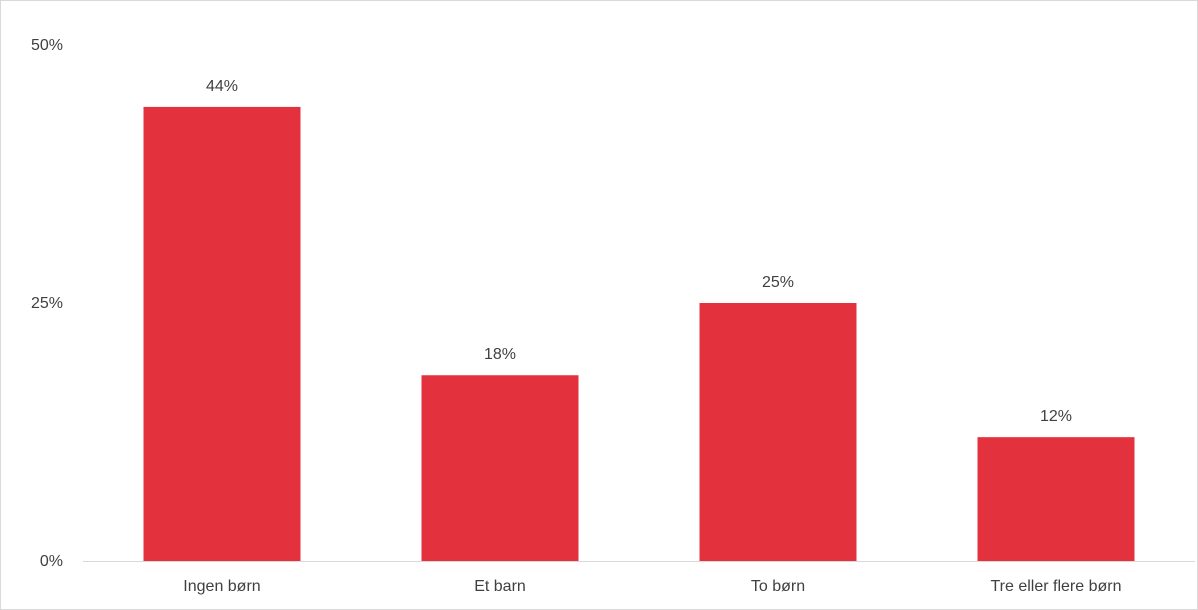  I want to click on y-tick-label: 0%, so click(51, 561).